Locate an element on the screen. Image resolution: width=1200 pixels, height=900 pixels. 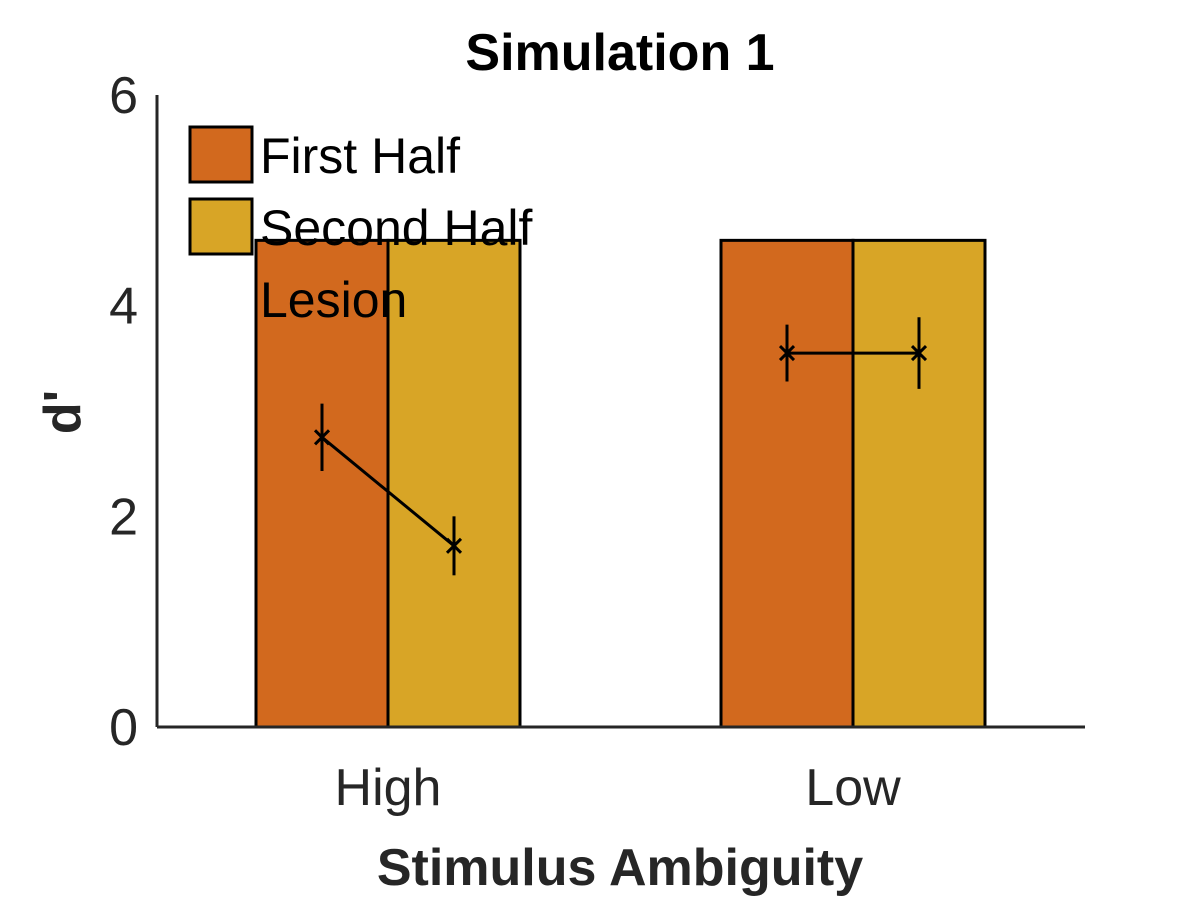
legend: First Half Second Half Lesion is located at coordinates (360, 226).